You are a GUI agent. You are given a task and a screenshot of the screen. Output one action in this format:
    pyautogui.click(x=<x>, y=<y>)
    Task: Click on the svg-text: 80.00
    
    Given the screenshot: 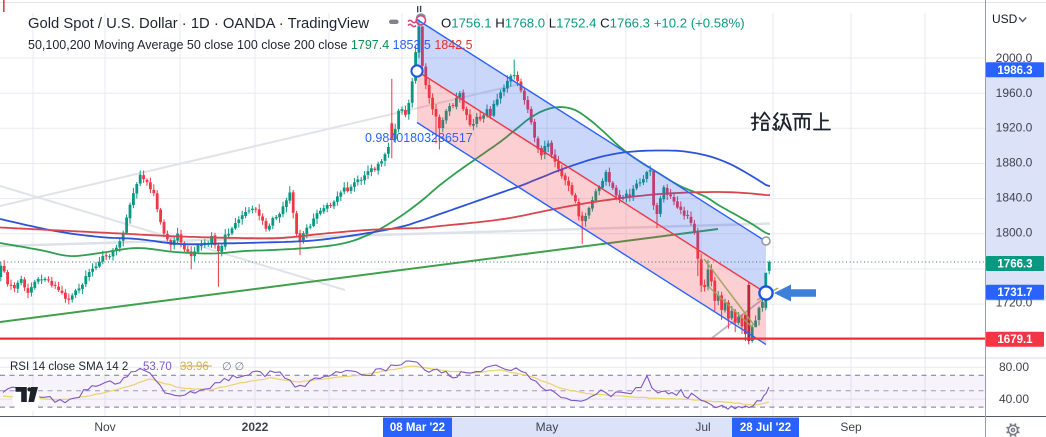 What is the action you would take?
    pyautogui.click(x=1014, y=367)
    